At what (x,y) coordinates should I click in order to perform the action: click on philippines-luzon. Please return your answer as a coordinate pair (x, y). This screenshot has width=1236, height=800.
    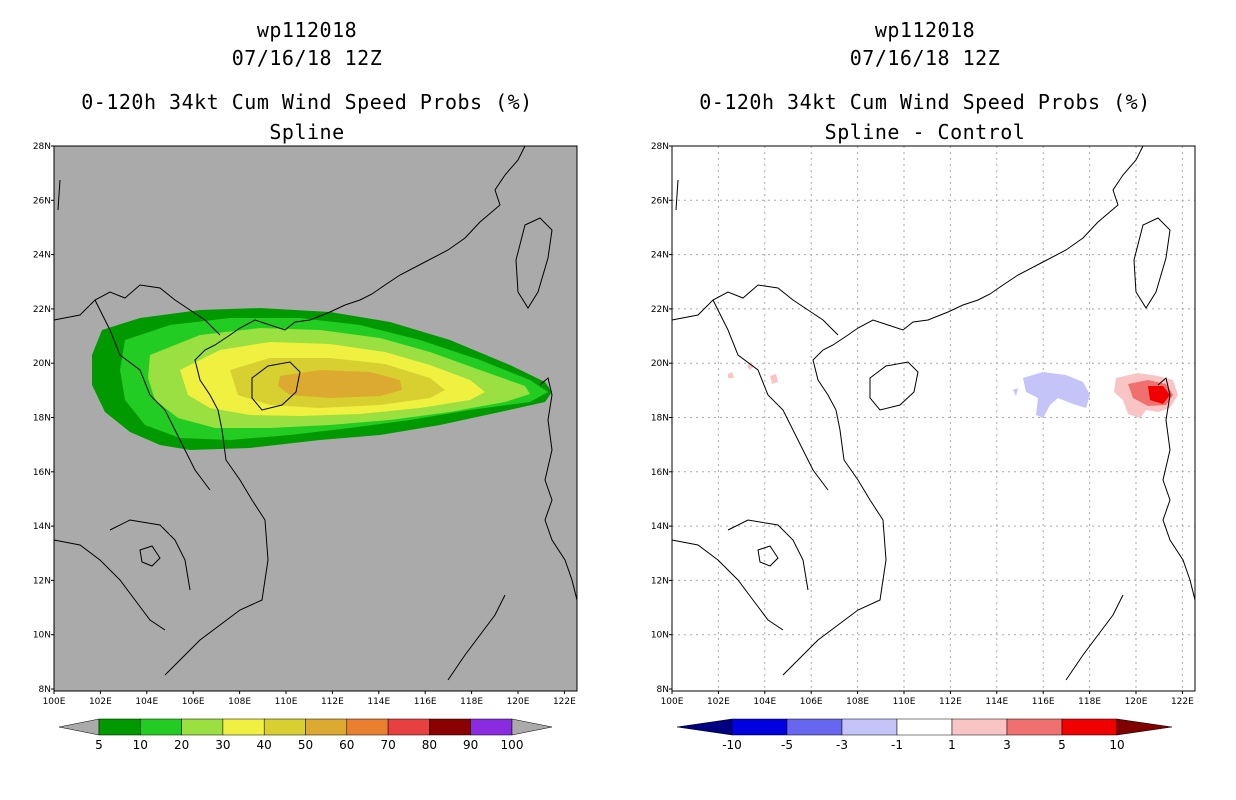
    Looking at the image, I should click on (1176, 489).